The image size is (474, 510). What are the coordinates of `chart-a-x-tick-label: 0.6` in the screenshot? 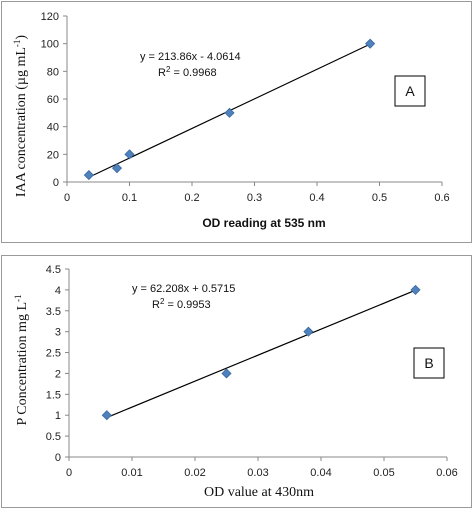 It's located at (441, 198).